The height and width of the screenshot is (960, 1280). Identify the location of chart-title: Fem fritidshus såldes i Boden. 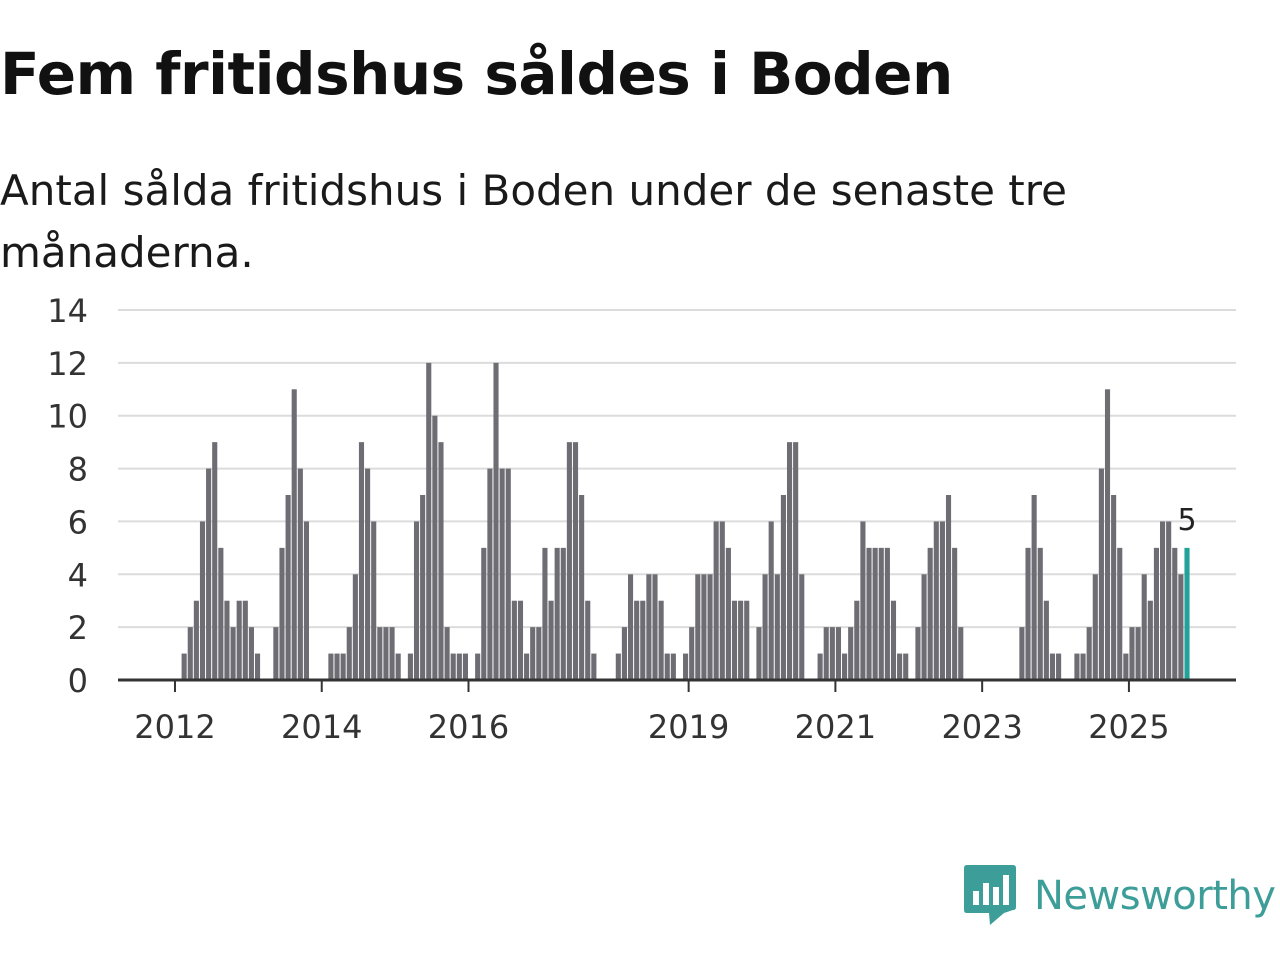
(476, 74).